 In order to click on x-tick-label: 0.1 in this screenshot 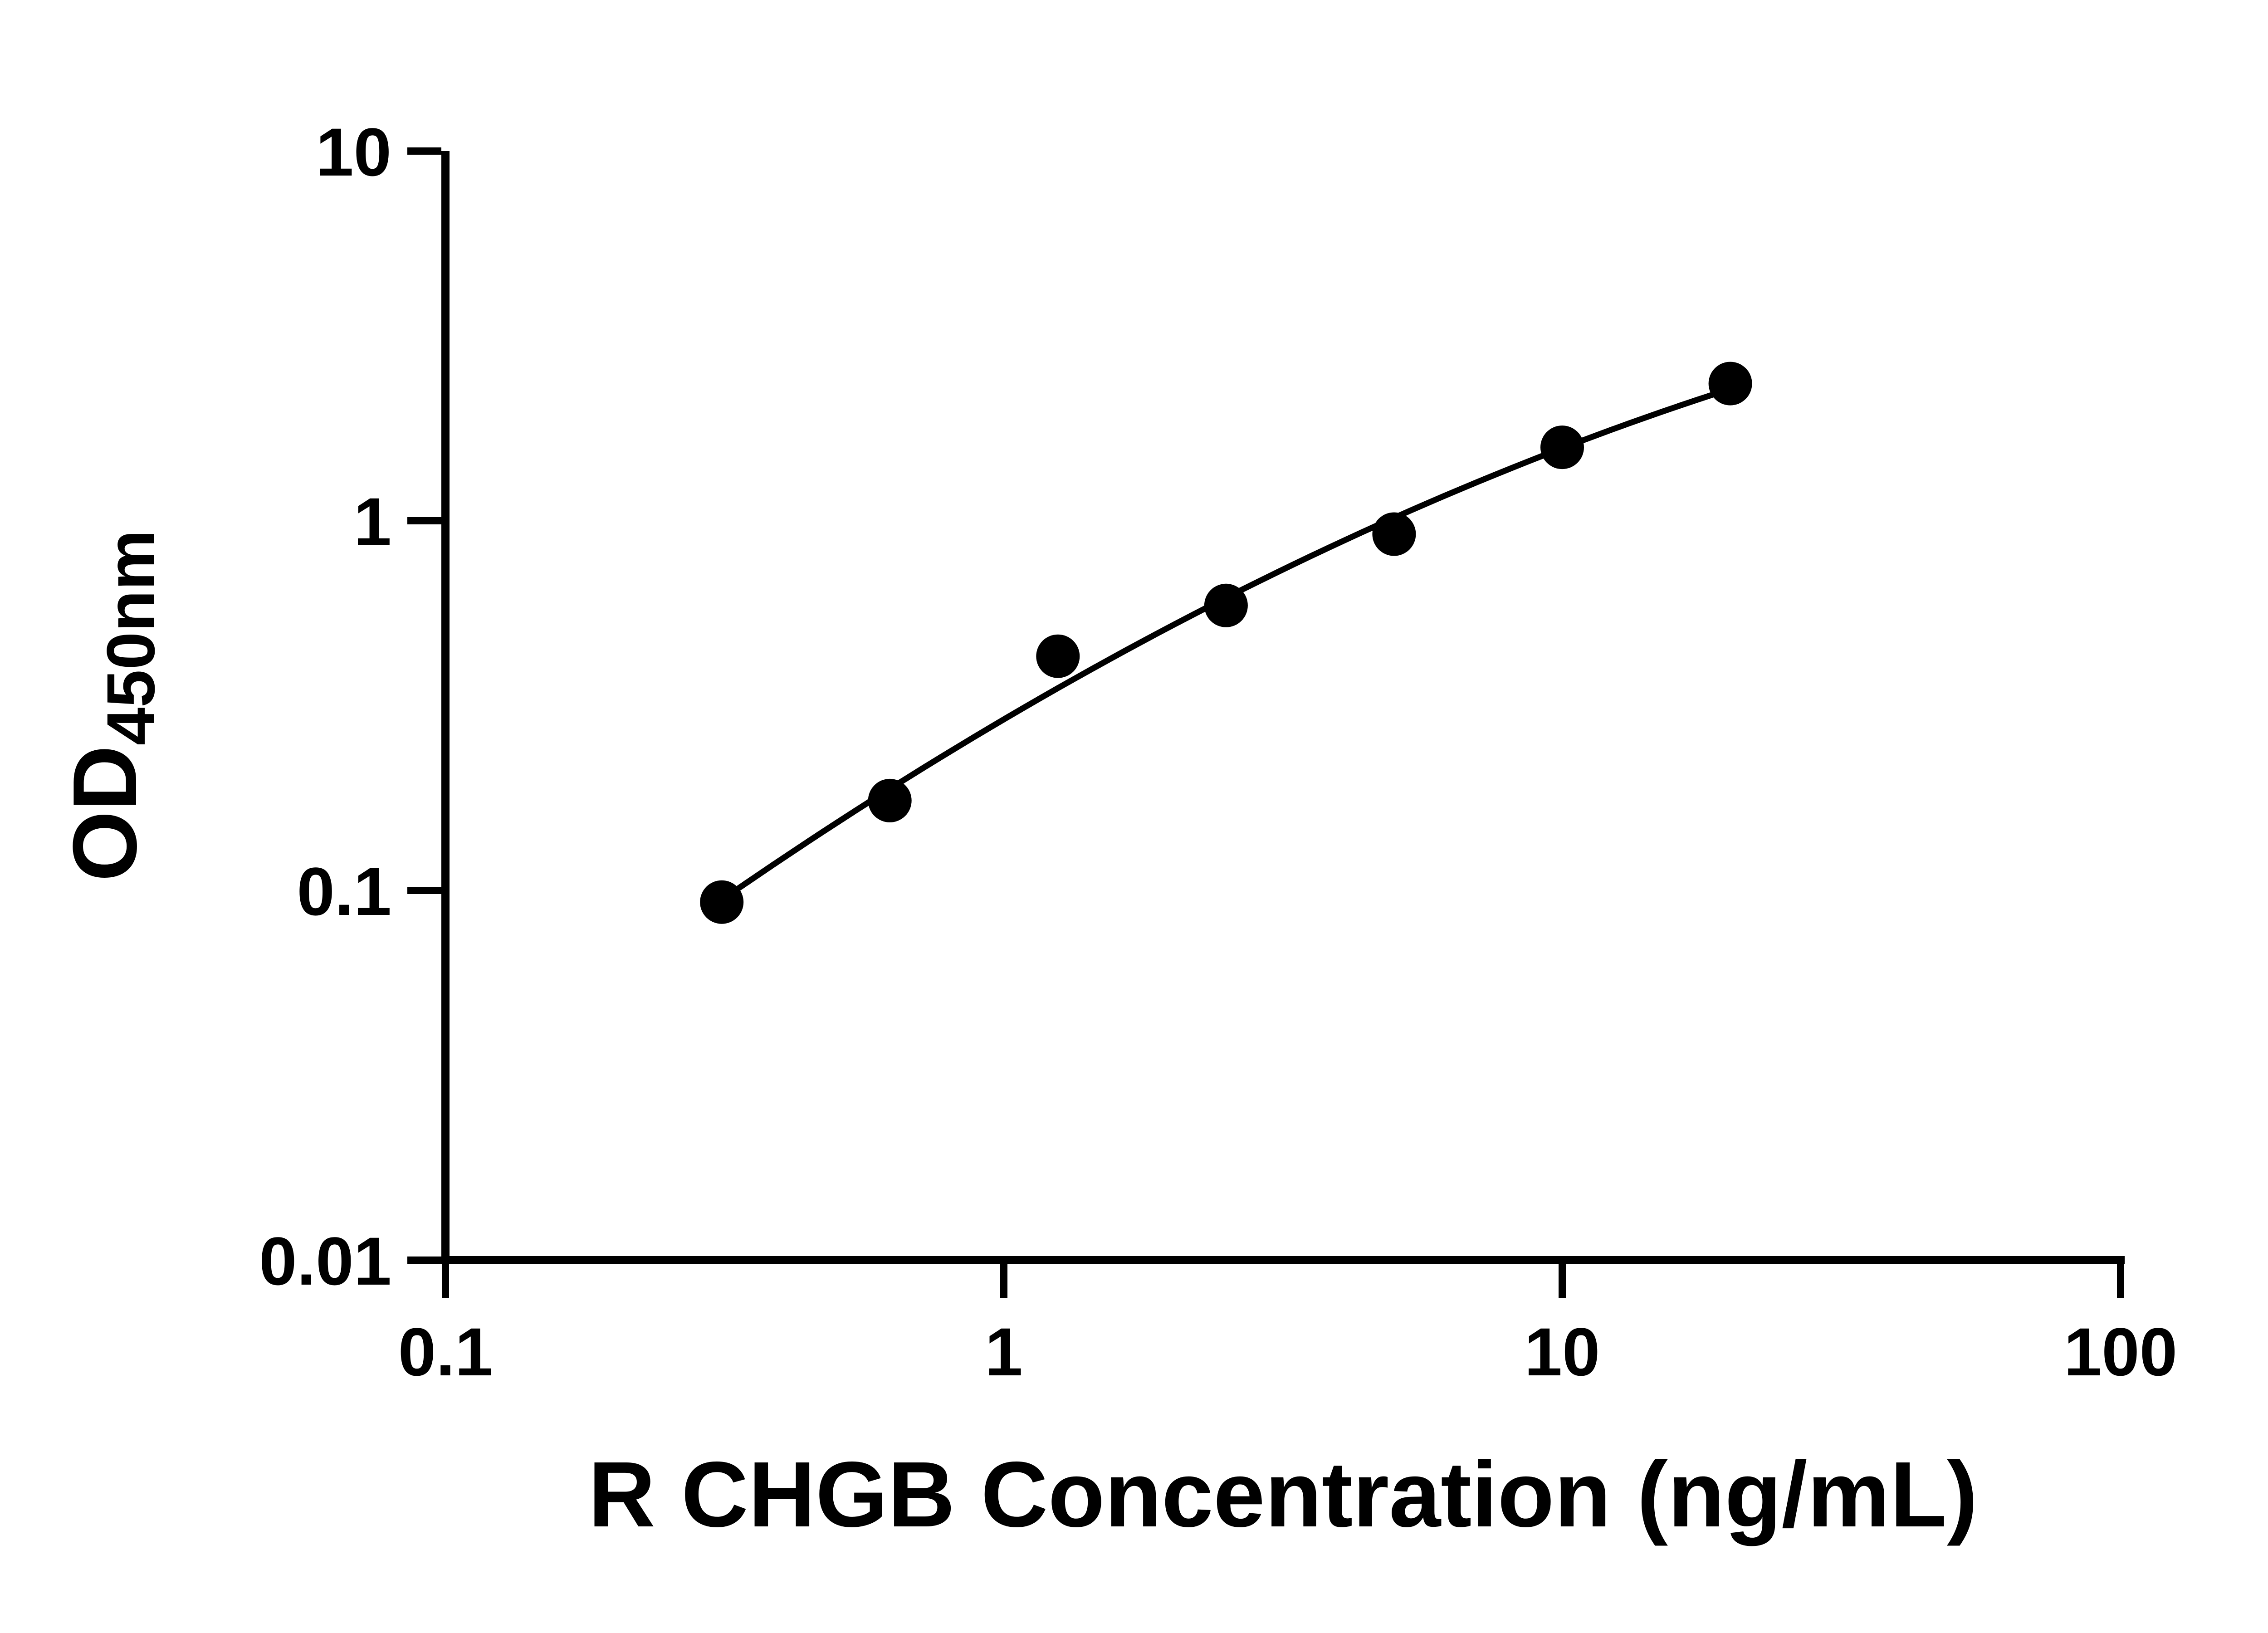, I will do `click(446, 1352)`.